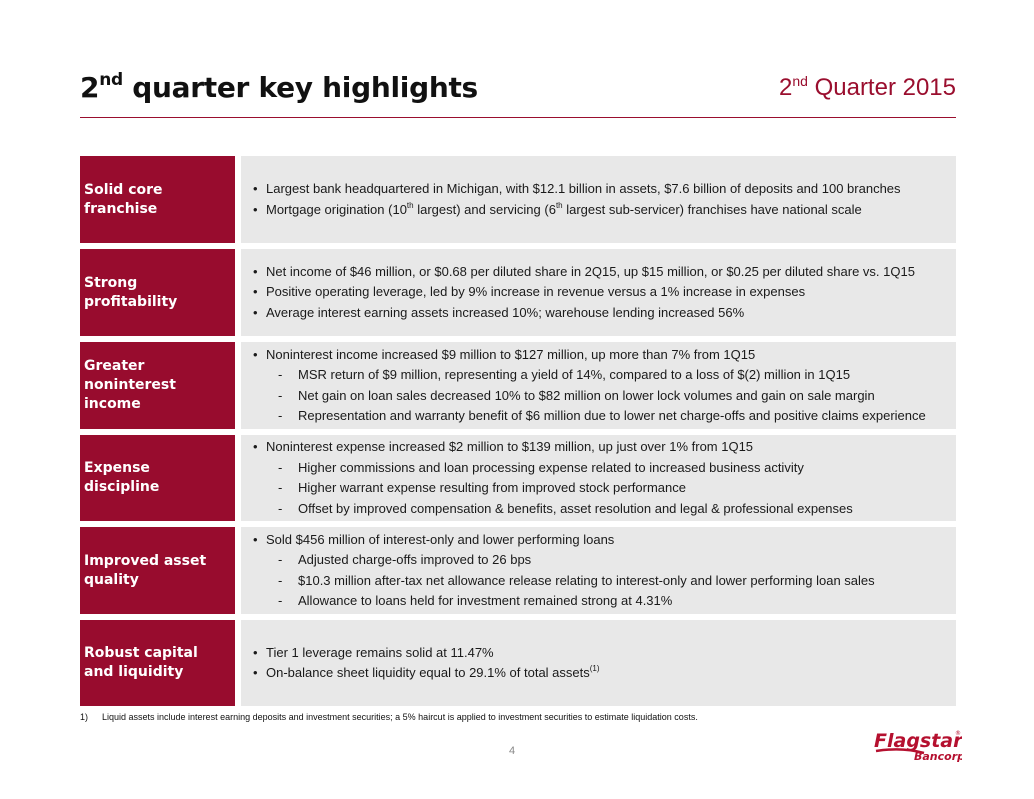 The height and width of the screenshot is (799, 1034). I want to click on superscript: (1), so click(594, 668).